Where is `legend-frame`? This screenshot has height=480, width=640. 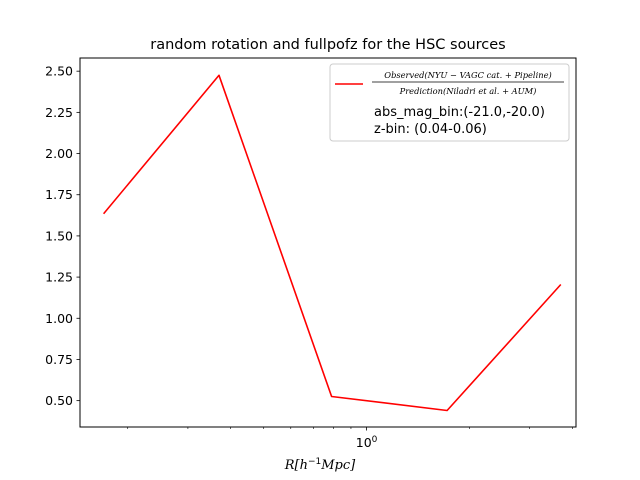 legend-frame is located at coordinates (449, 102).